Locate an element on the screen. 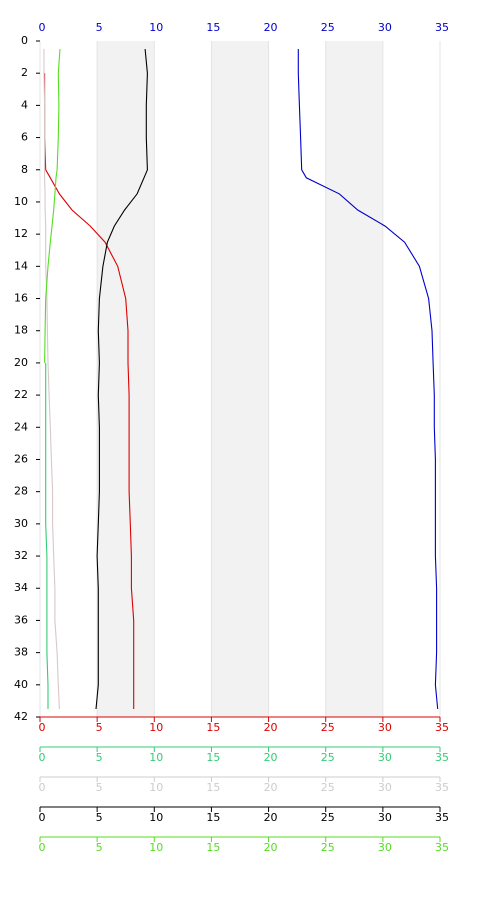 The image size is (480, 900). y-tick-label: 24 is located at coordinates (21, 426).